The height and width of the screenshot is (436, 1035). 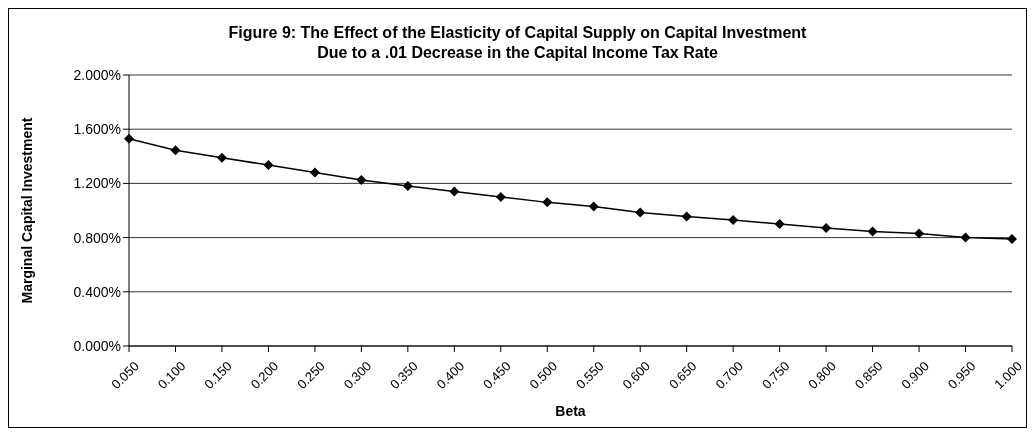 What do you see at coordinates (97, 291) in the screenshot?
I see `y-tick-label: 0.400%` at bounding box center [97, 291].